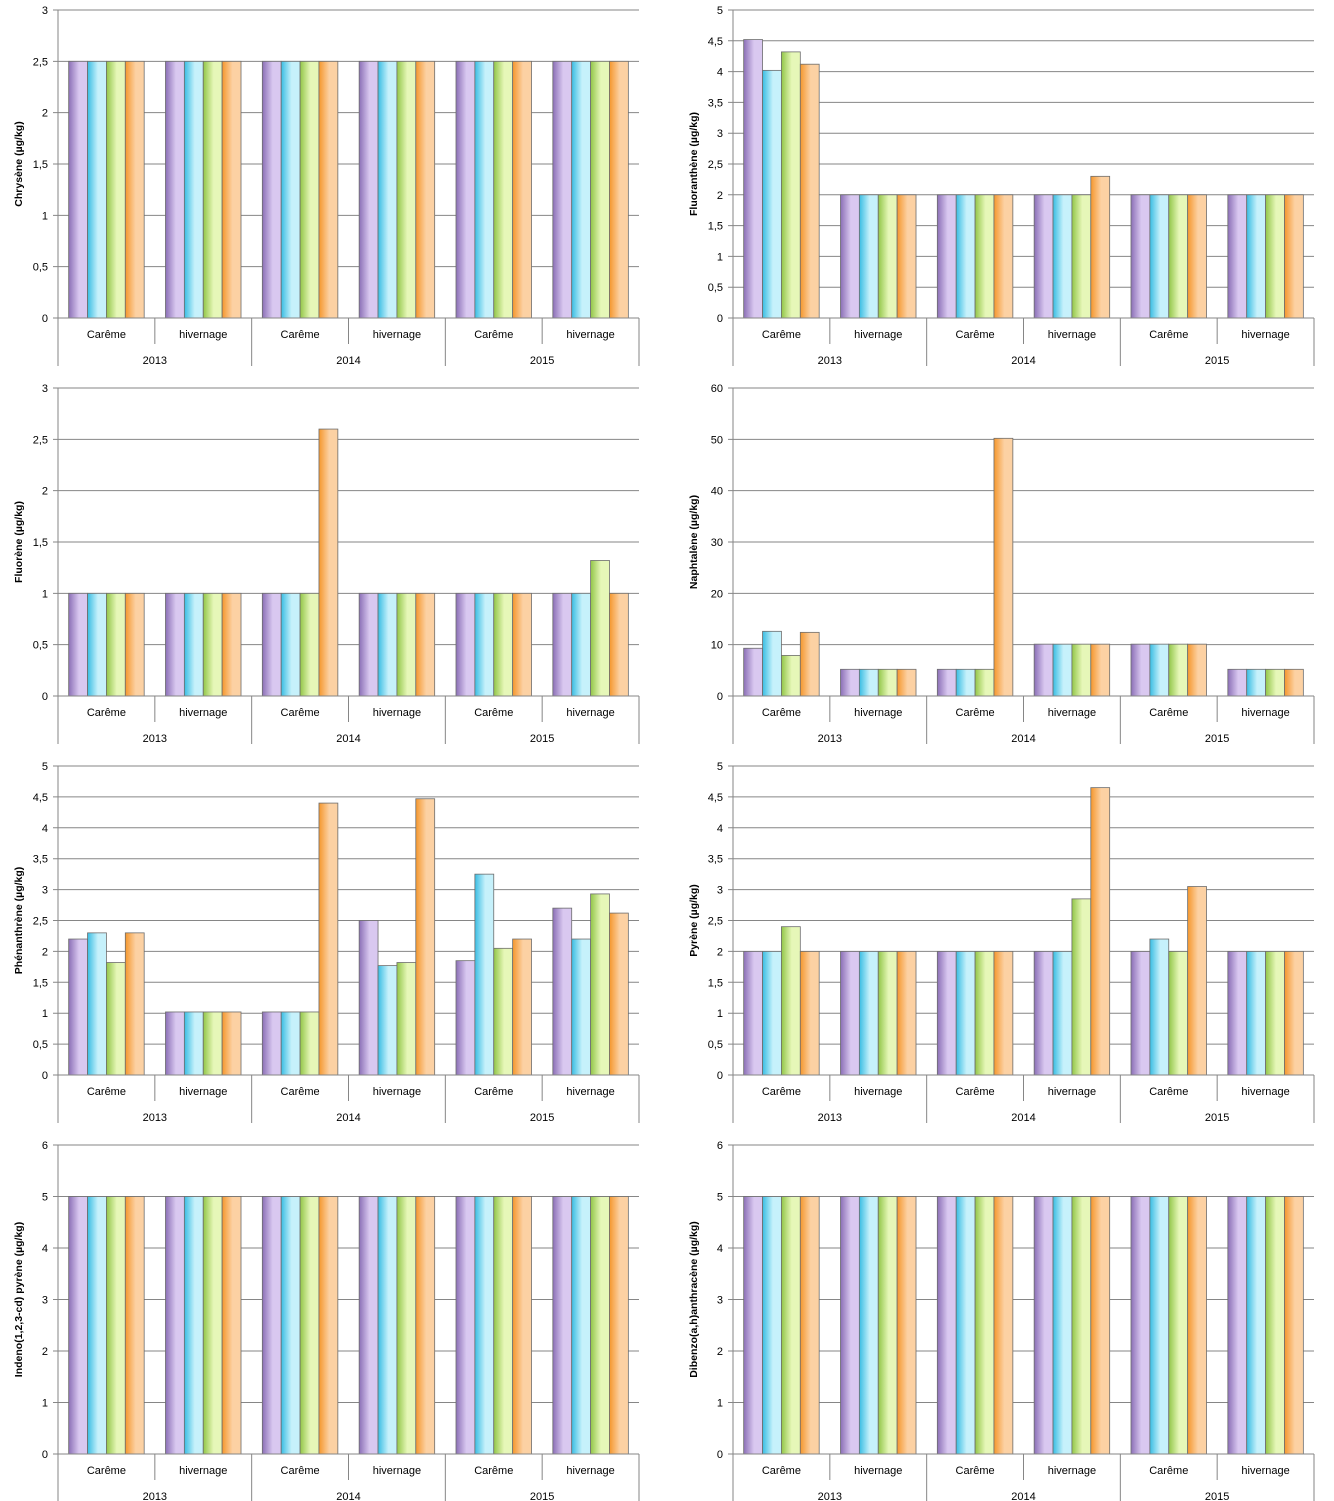 This screenshot has width=1334, height=1501. I want to click on y-tick-label: 3,5, so click(715, 103).